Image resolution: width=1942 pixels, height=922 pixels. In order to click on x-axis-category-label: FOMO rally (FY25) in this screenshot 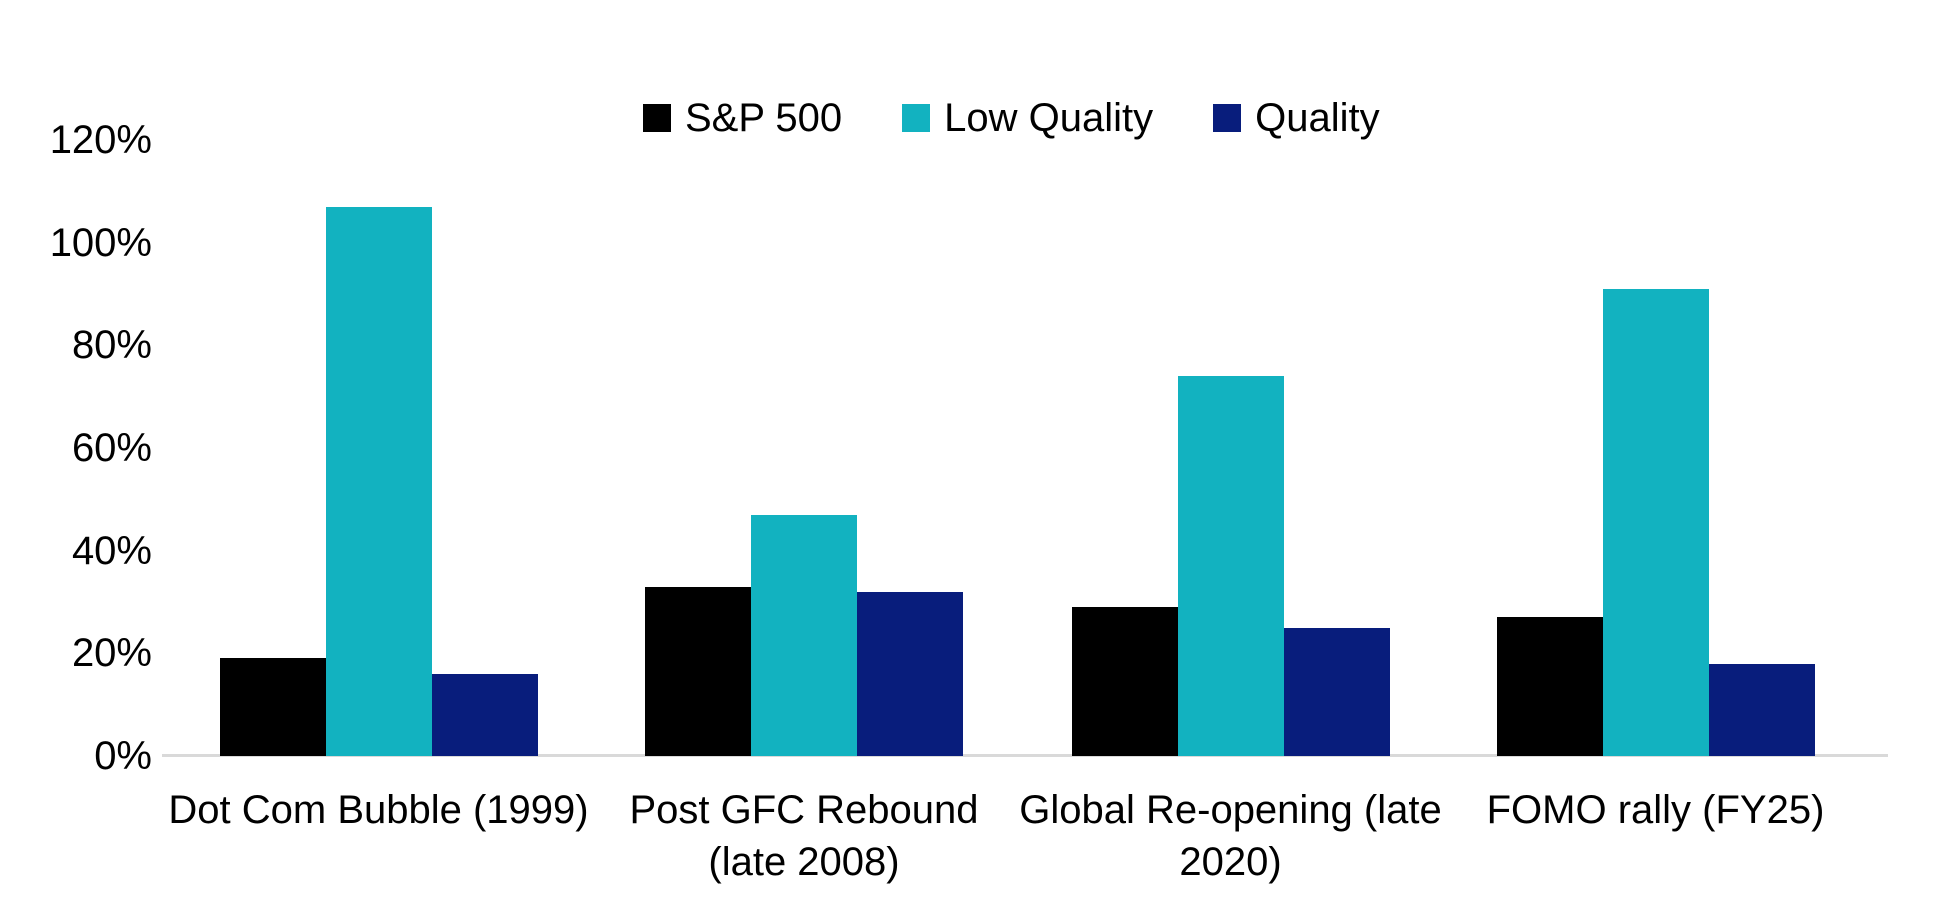, I will do `click(1655, 810)`.